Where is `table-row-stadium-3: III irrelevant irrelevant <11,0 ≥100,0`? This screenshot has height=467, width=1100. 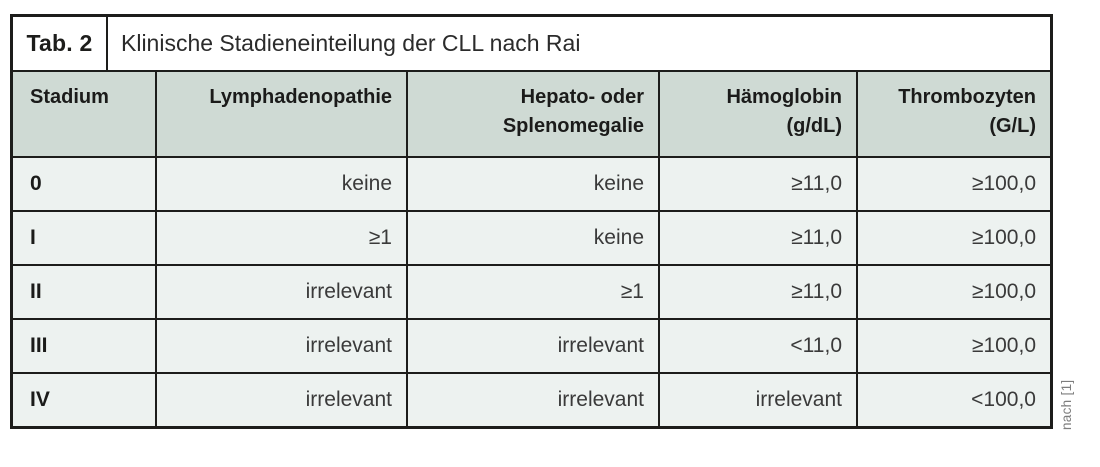
table-row-stadium-3: III irrelevant irrelevant <11,0 ≥100,0 is located at coordinates (531, 347).